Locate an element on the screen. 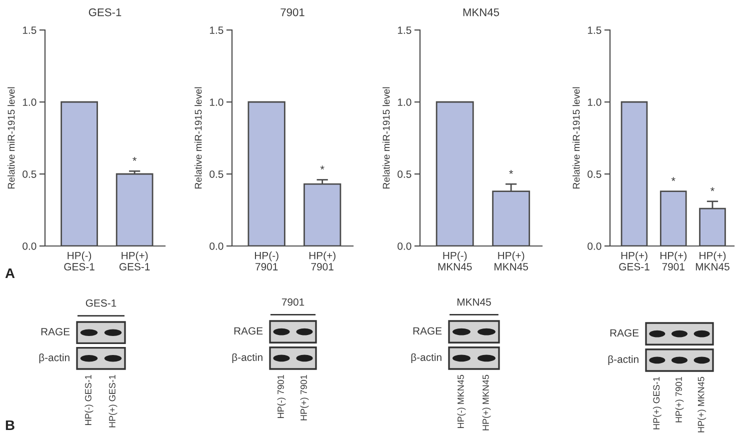 This screenshot has height=436, width=736. text: GES-1 is located at coordinates (101, 303).